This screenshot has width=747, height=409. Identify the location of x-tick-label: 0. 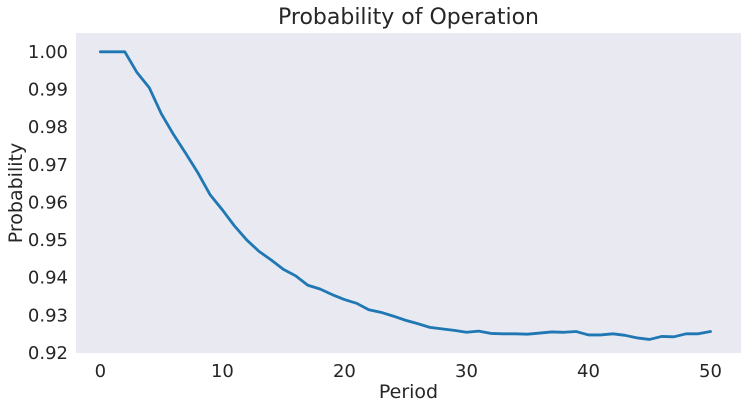
(100, 371).